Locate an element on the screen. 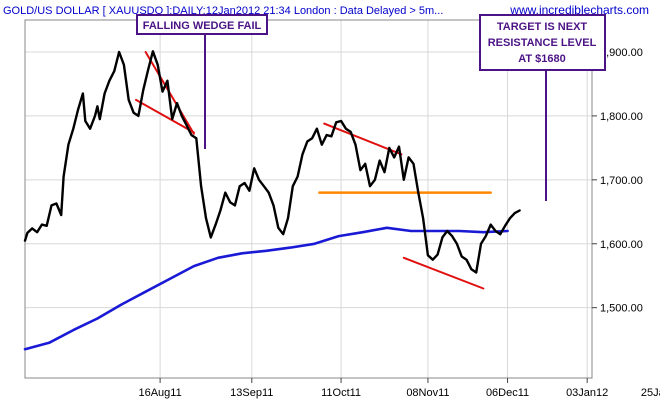 Image resolution: width=660 pixels, height=405 pixels. y-axis-ticks: 1,500.00 1,600.00 1,700.00 1,800.00 1,900.00 is located at coordinates (617, 181).